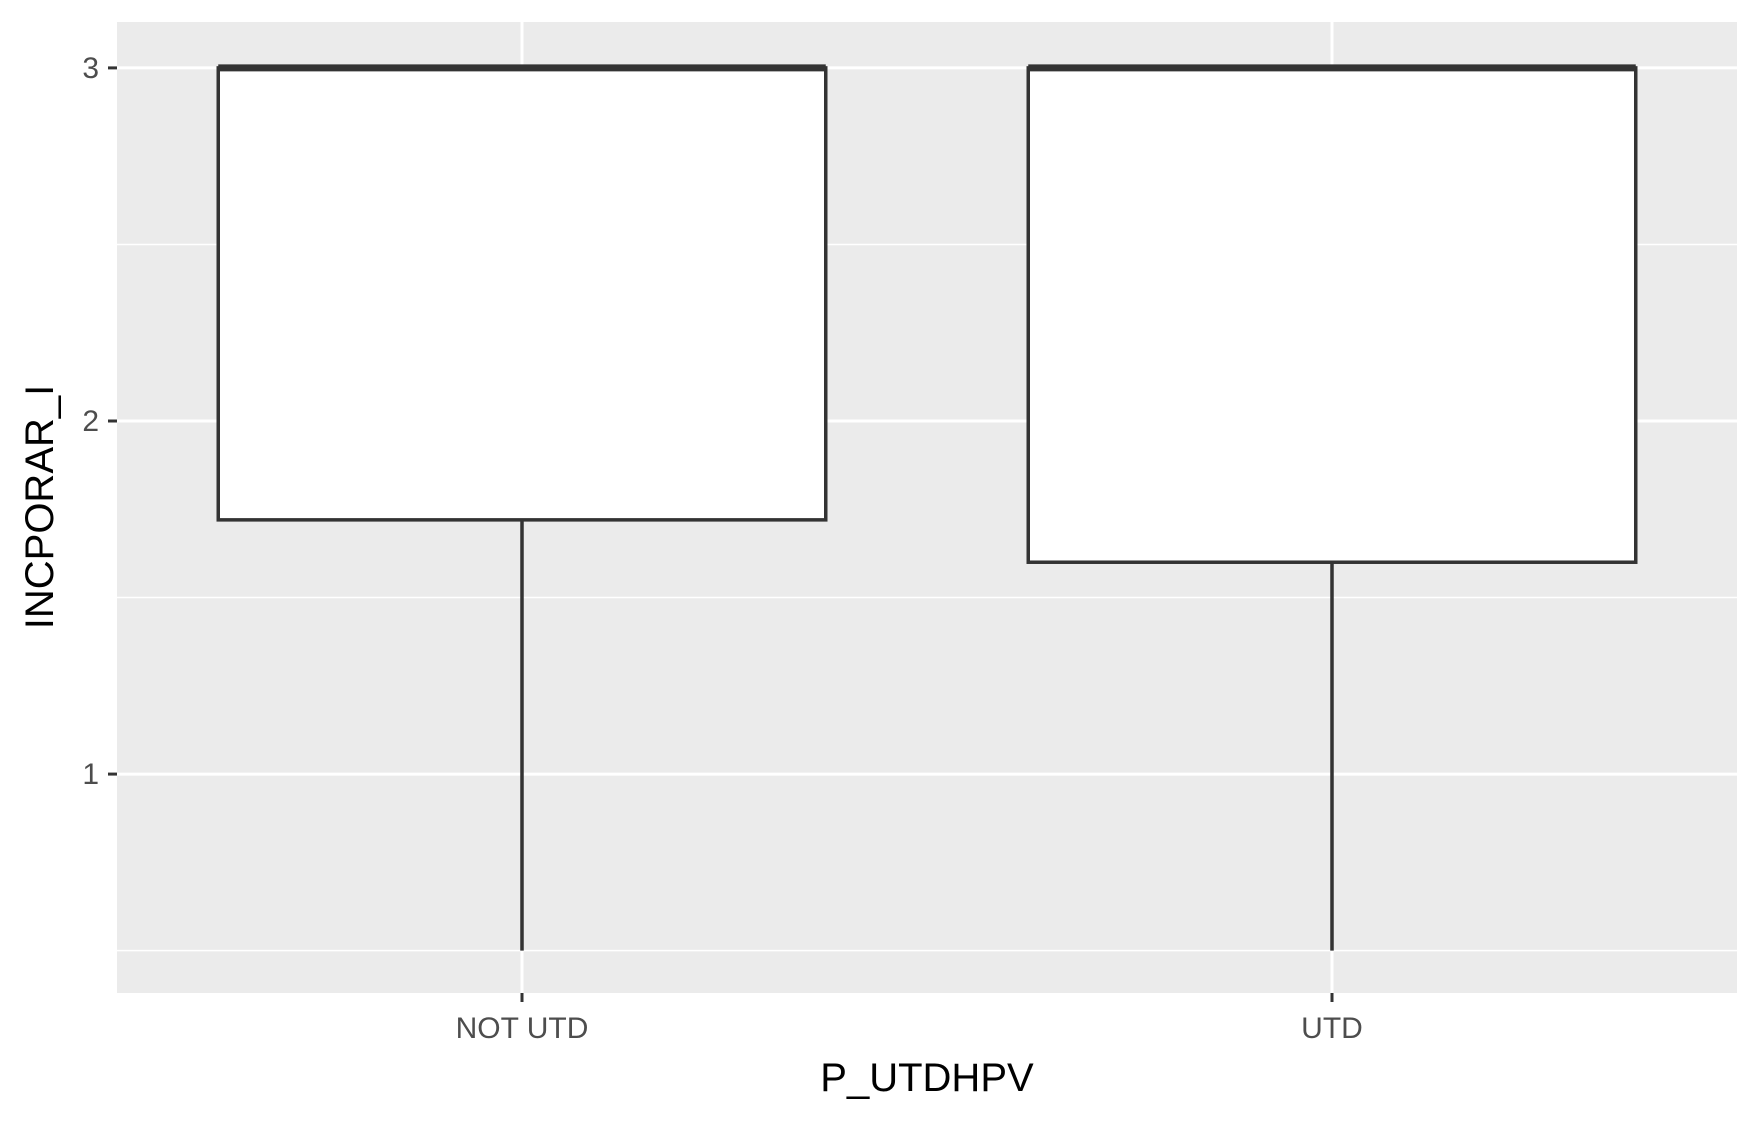 This screenshot has width=1750, height=1121. I want to click on x-axis-title: P_UTDHPV, so click(927, 1078).